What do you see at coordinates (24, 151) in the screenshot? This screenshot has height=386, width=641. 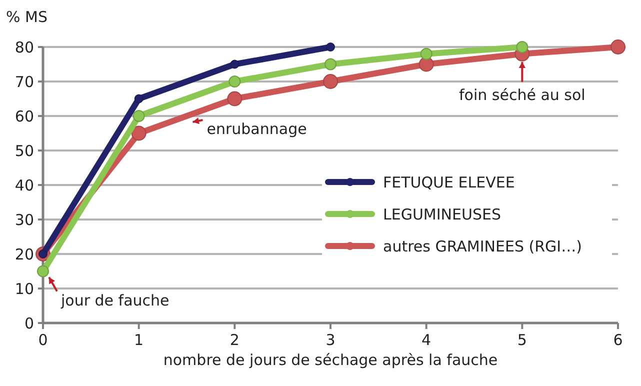 I see `y-tick-label: 50` at bounding box center [24, 151].